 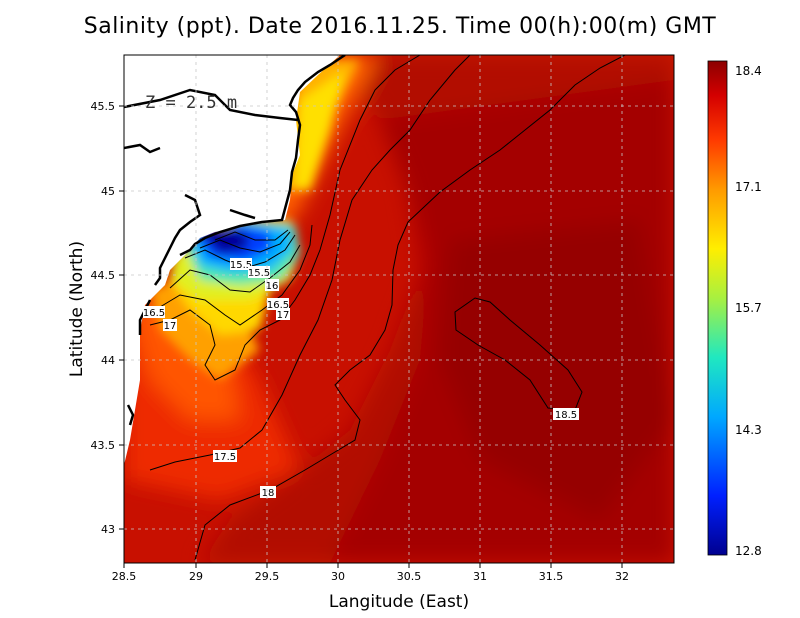 What do you see at coordinates (748, 71) in the screenshot?
I see `colorbar-tick: 18.4` at bounding box center [748, 71].